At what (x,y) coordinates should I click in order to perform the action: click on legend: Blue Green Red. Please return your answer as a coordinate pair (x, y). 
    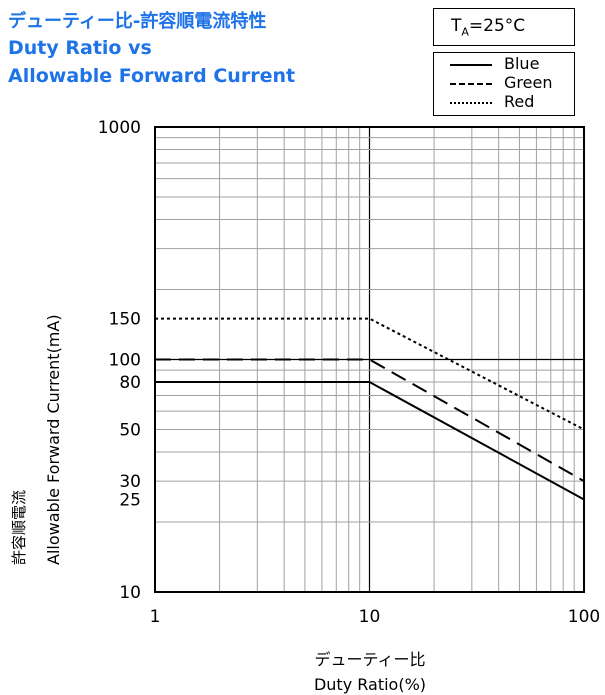
    Looking at the image, I should click on (504, 84).